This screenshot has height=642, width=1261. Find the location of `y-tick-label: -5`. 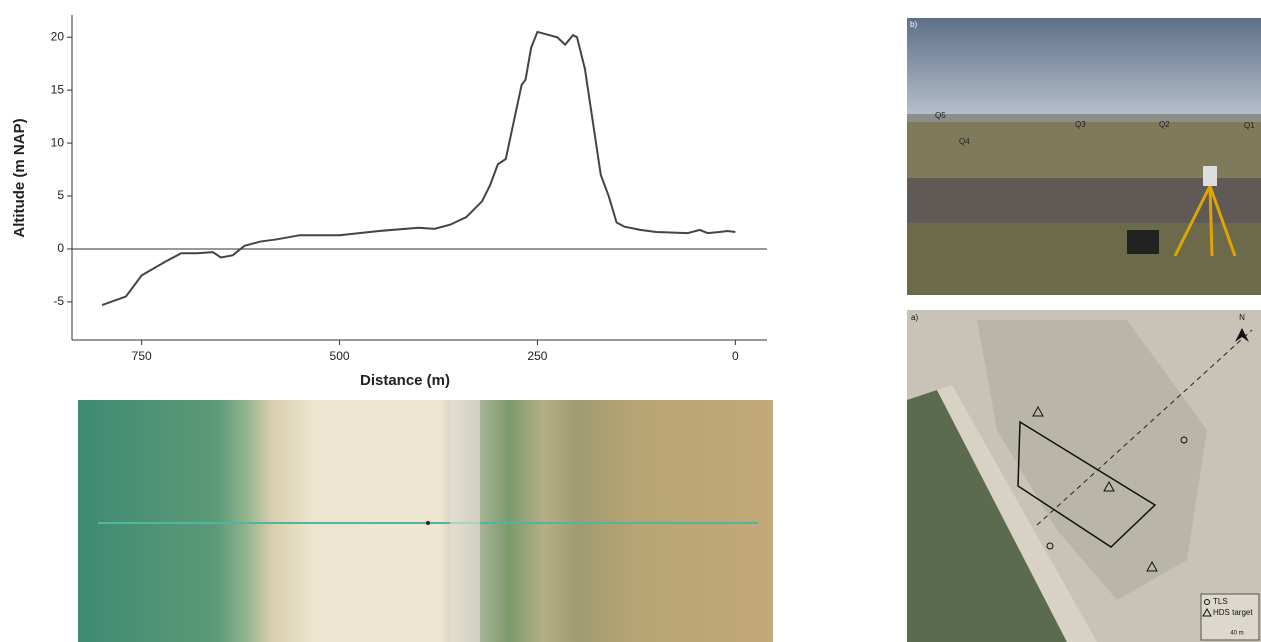

y-tick-label: -5 is located at coordinates (58, 301).